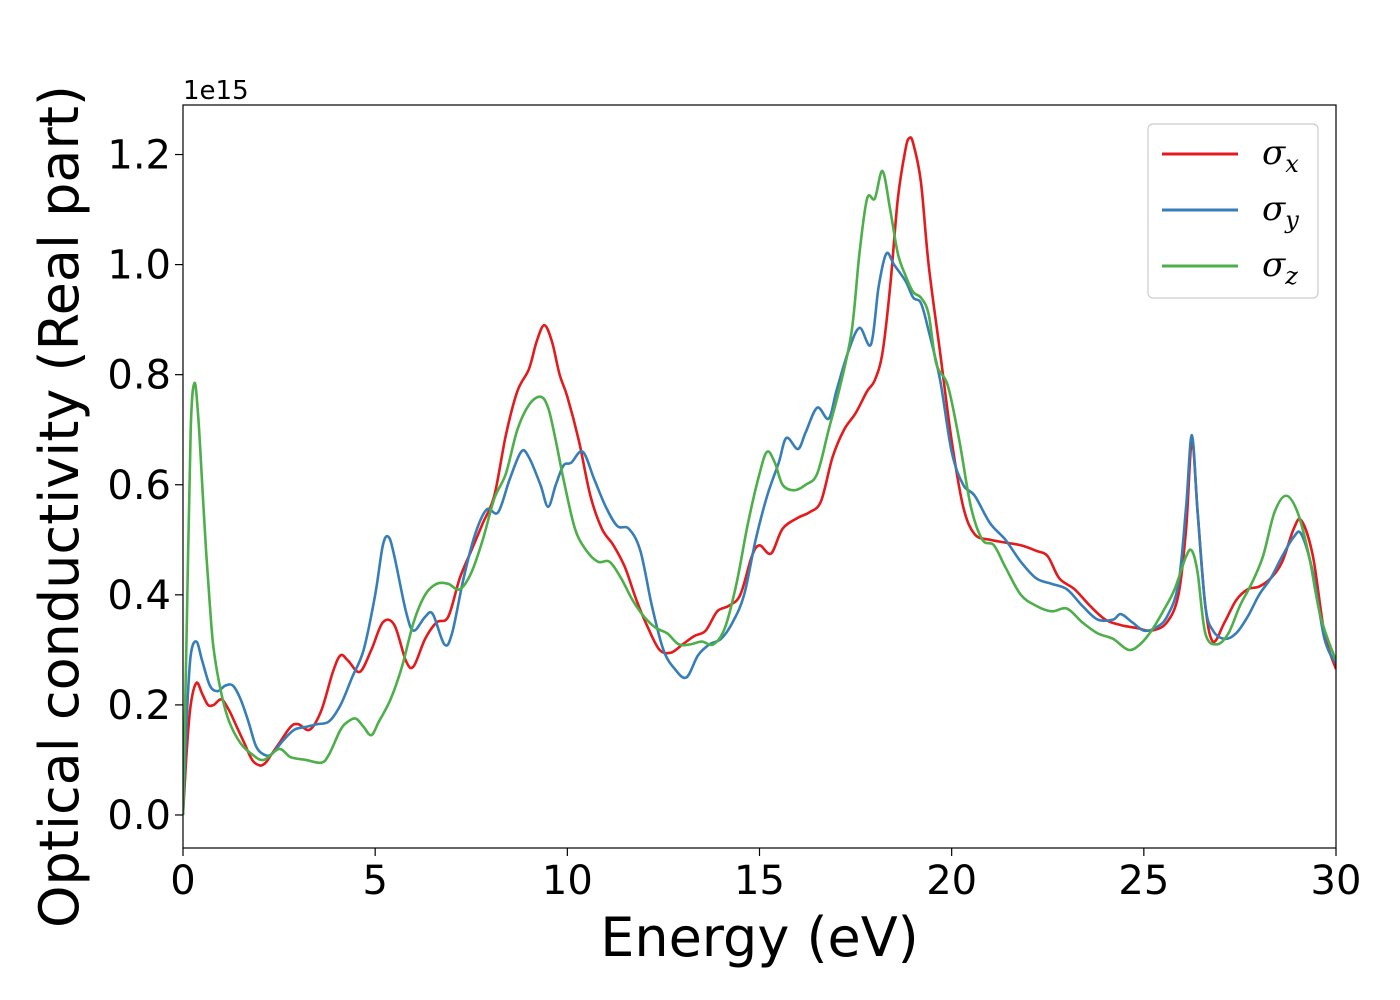 The image size is (1400, 1000). I want to click on legend-subscript: z, so click(1291, 276).